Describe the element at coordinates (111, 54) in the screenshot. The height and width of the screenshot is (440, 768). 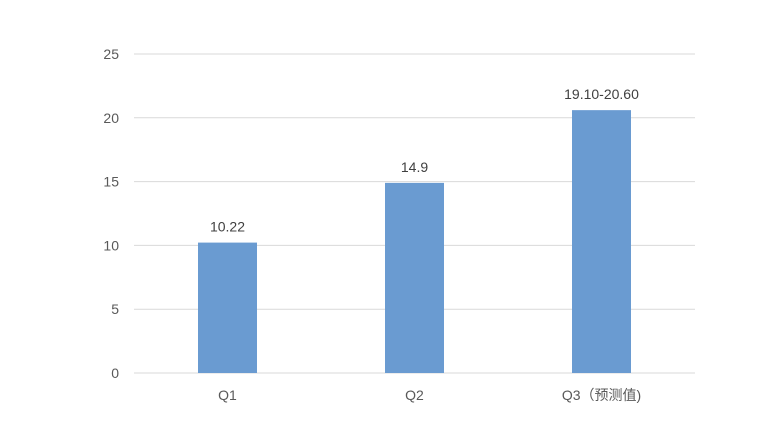
I see `y-tick-label: 25` at that location.